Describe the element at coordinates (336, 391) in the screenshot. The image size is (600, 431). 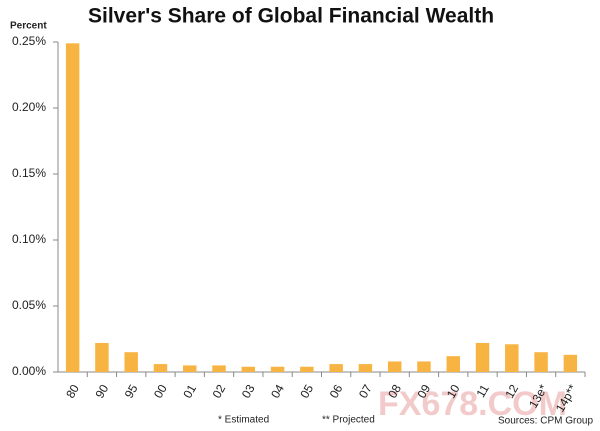
I see `x-tick-label: 06` at that location.